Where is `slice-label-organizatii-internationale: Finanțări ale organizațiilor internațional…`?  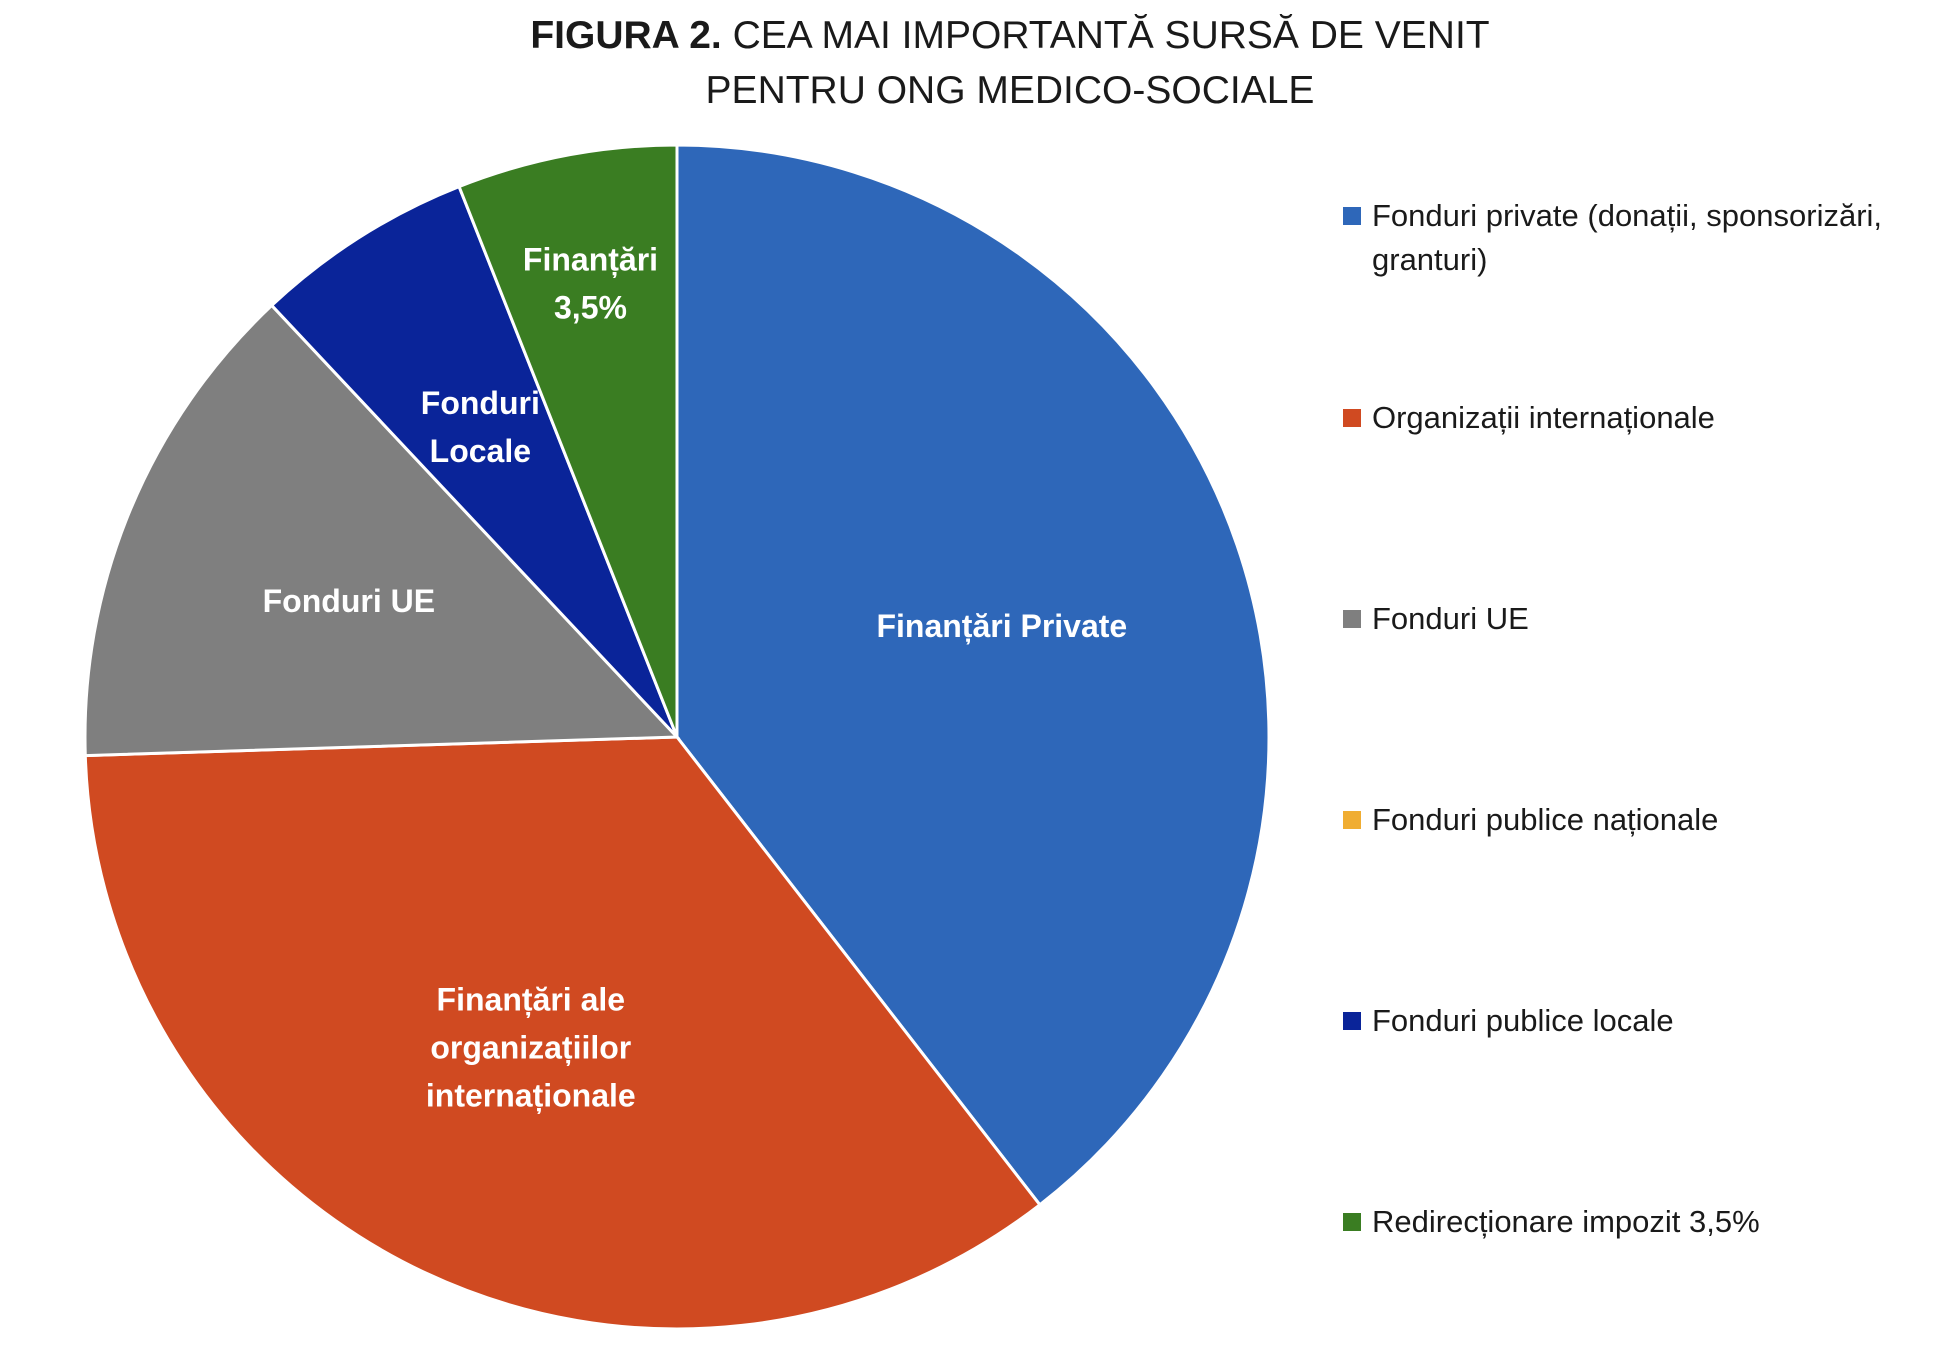 slice-label-organizatii-internationale: Finanțări ale organizațiilor internațional… is located at coordinates (531, 1048).